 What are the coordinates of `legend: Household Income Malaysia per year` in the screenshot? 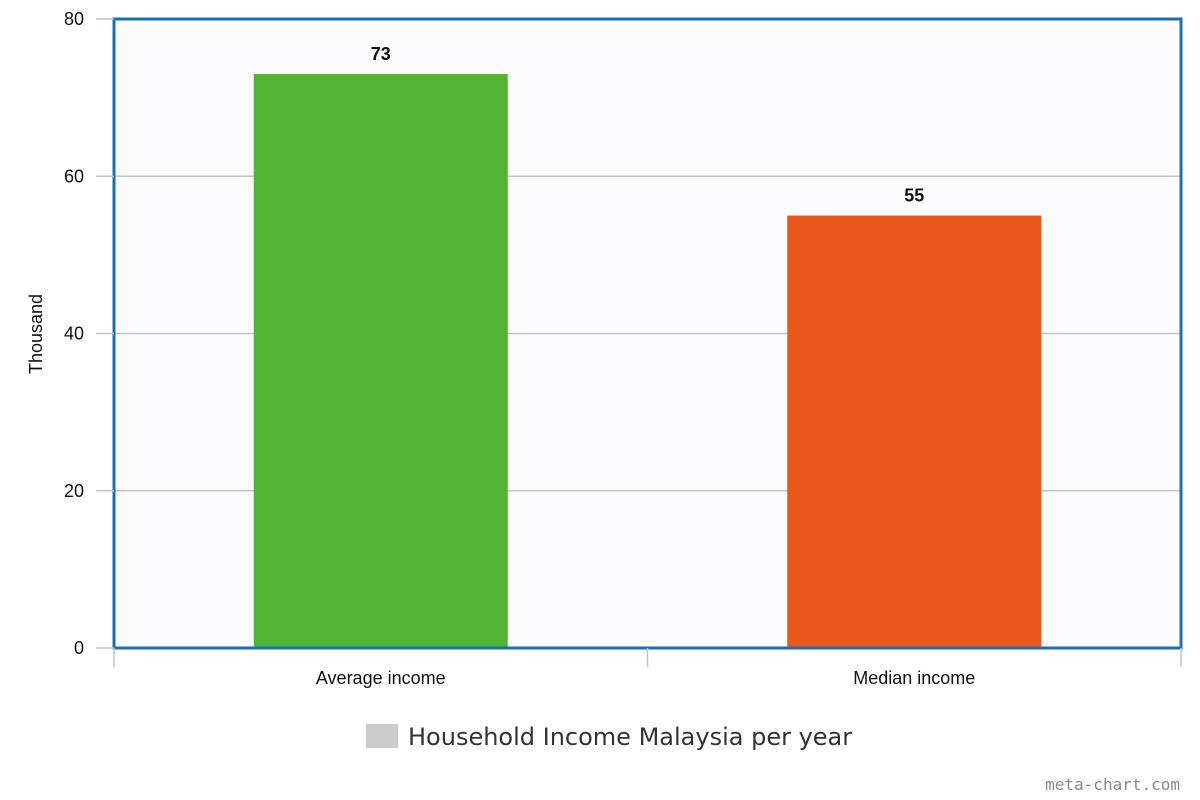 It's located at (609, 737).